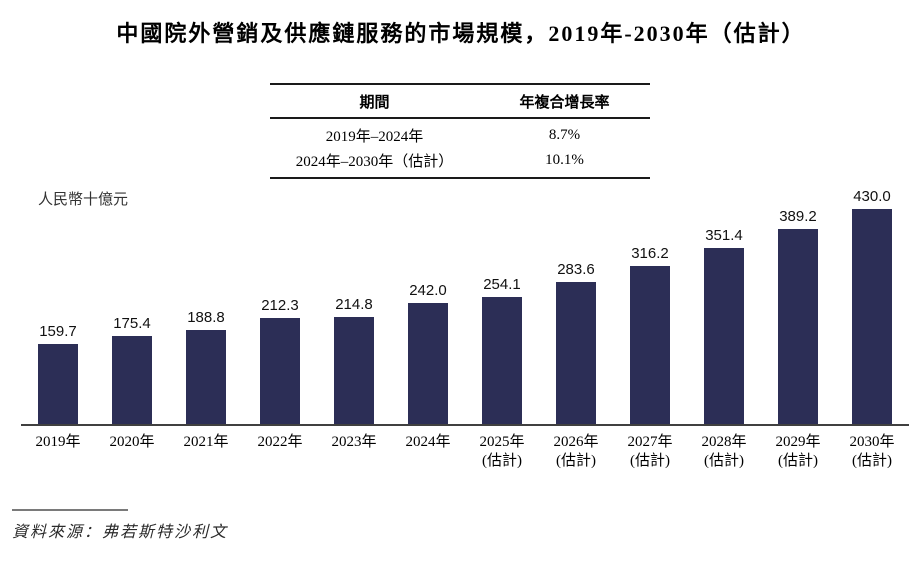  Describe the element at coordinates (206, 442) in the screenshot. I see `x-axis-year: 2021年` at that location.